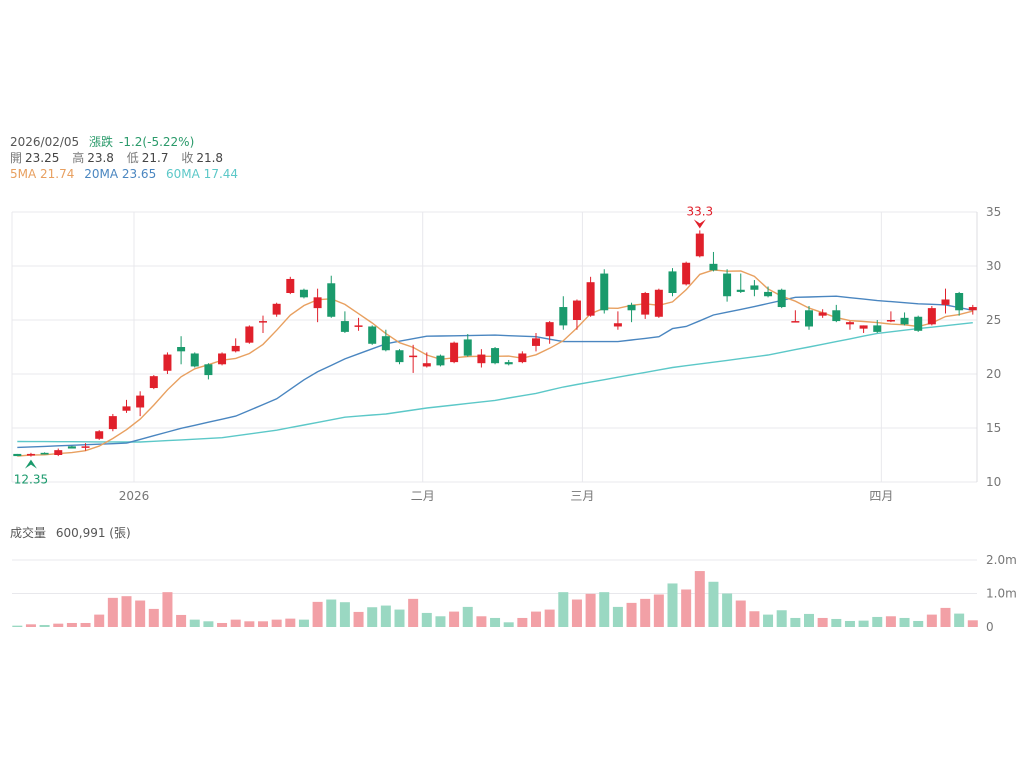 Image resolution: width=1024 pixels, height=768 pixels. Describe the element at coordinates (45, 142) in the screenshot. I see `date: 2026/02/05` at that location.